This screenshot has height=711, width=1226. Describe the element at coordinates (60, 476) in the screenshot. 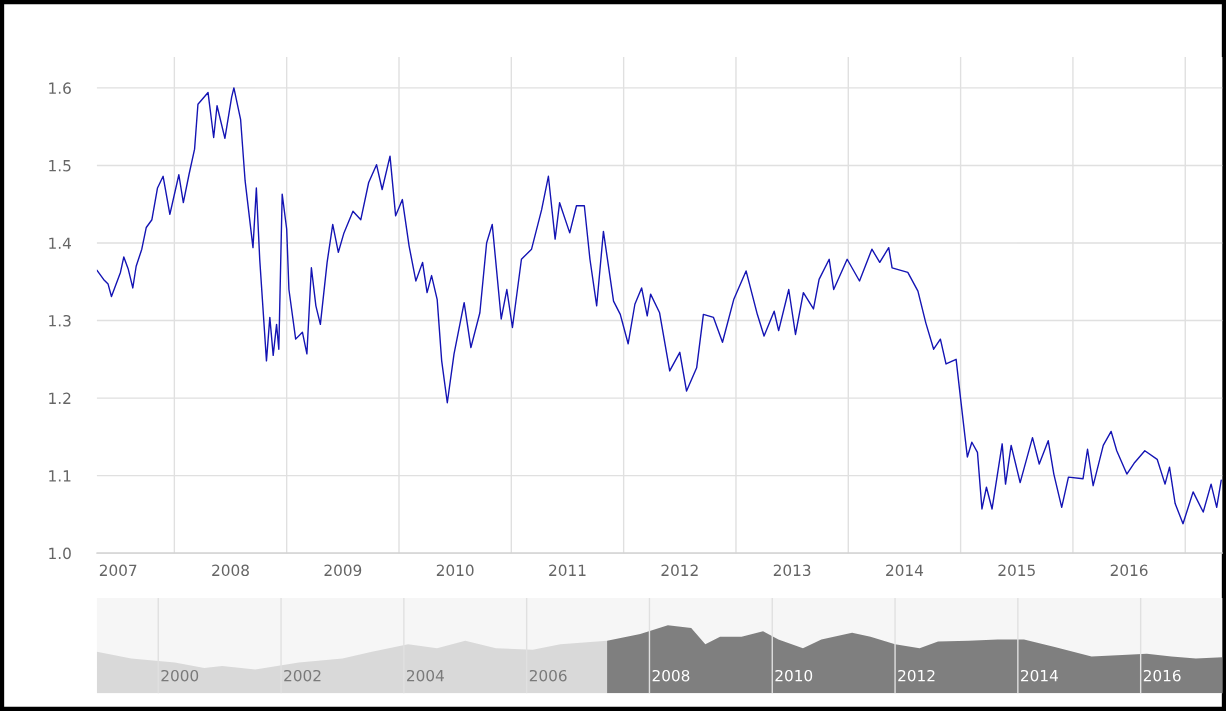

I see `y-tick-label: 1.1` at that location.